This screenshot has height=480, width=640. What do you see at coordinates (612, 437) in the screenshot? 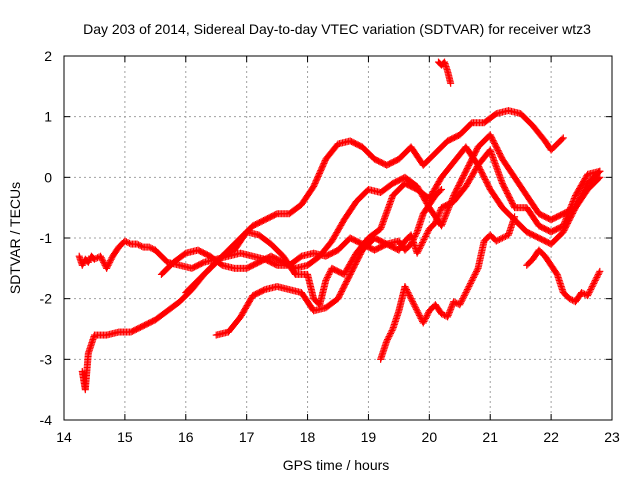
I see `x-tick-label: 23` at bounding box center [612, 437].